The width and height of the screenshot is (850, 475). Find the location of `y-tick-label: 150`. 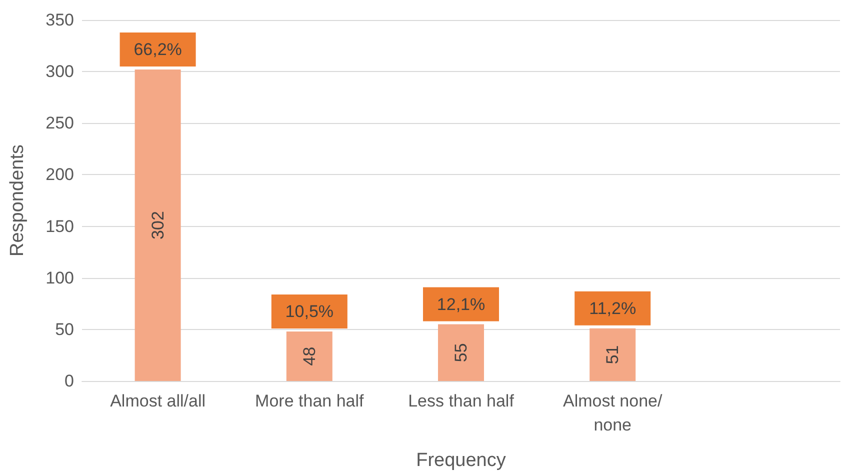

y-tick-label: 150 is located at coordinates (60, 226).